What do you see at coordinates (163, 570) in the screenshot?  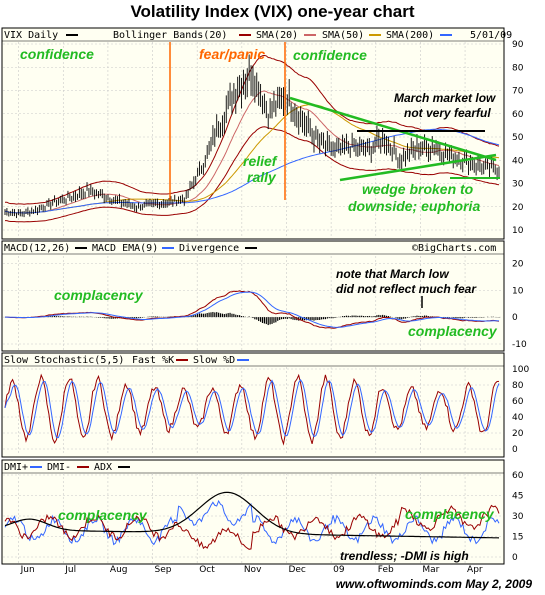 I see `x-tick-label: Sep` at bounding box center [163, 570].